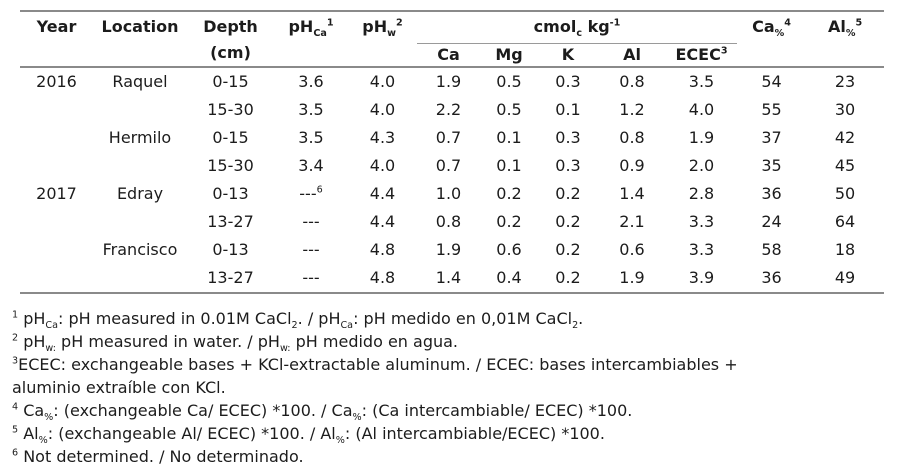 Image resolution: width=903 pixels, height=475 pixels. Describe the element at coordinates (311, 39) in the screenshot. I see `col-header-ph-ca: pHCa1` at that location.